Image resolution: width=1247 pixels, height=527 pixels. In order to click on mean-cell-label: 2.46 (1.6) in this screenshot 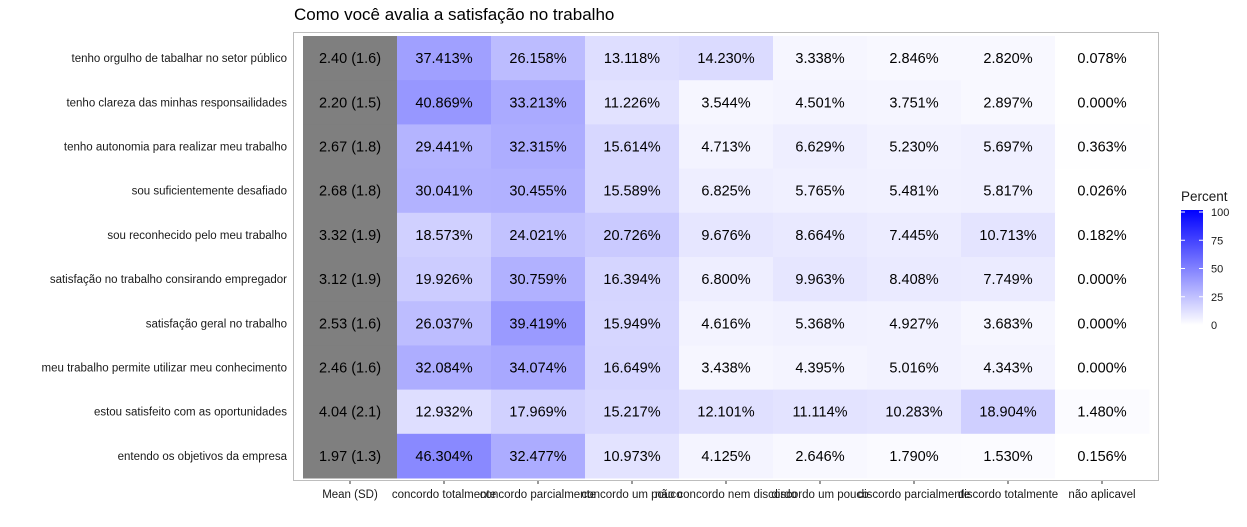, I will do `click(350, 369)`.